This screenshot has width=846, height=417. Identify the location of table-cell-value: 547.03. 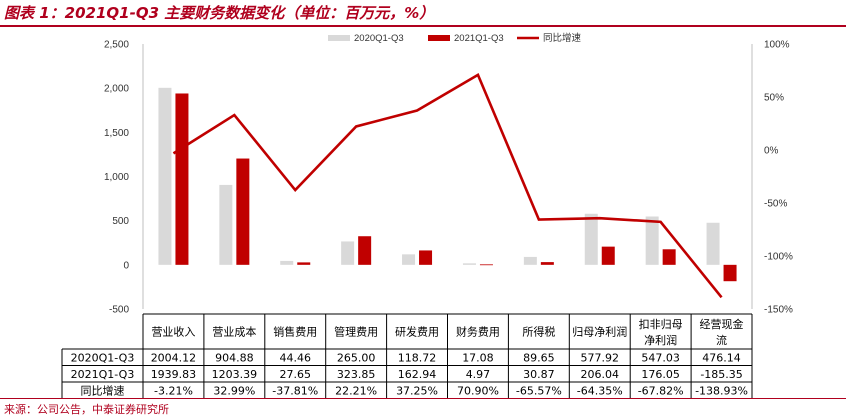
(660, 357).